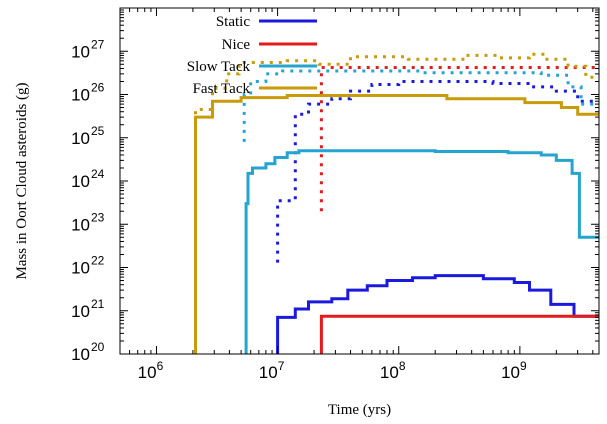 The height and width of the screenshot is (424, 607). Describe the element at coordinates (98, 304) in the screenshot. I see `y-tick-label-exponent: 21` at that location.